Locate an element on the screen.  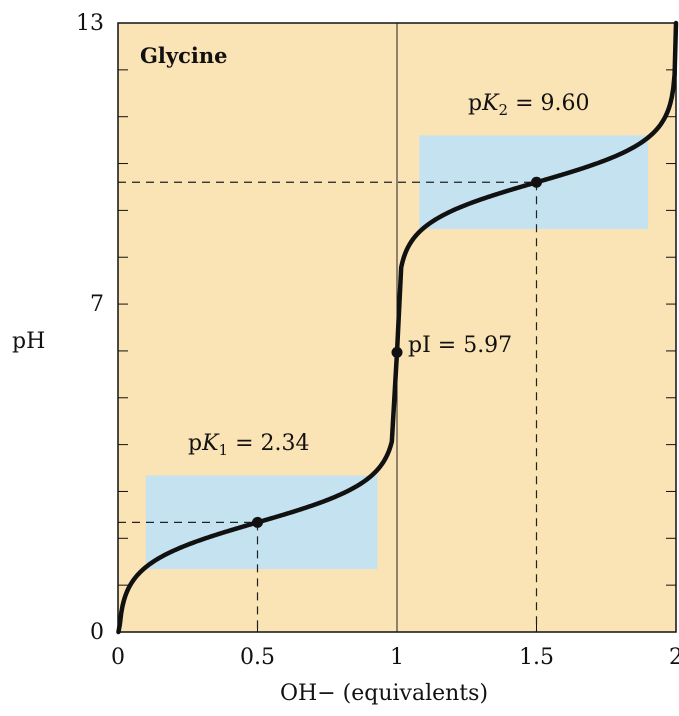
x-tick-label: 0.5 is located at coordinates (257, 657).